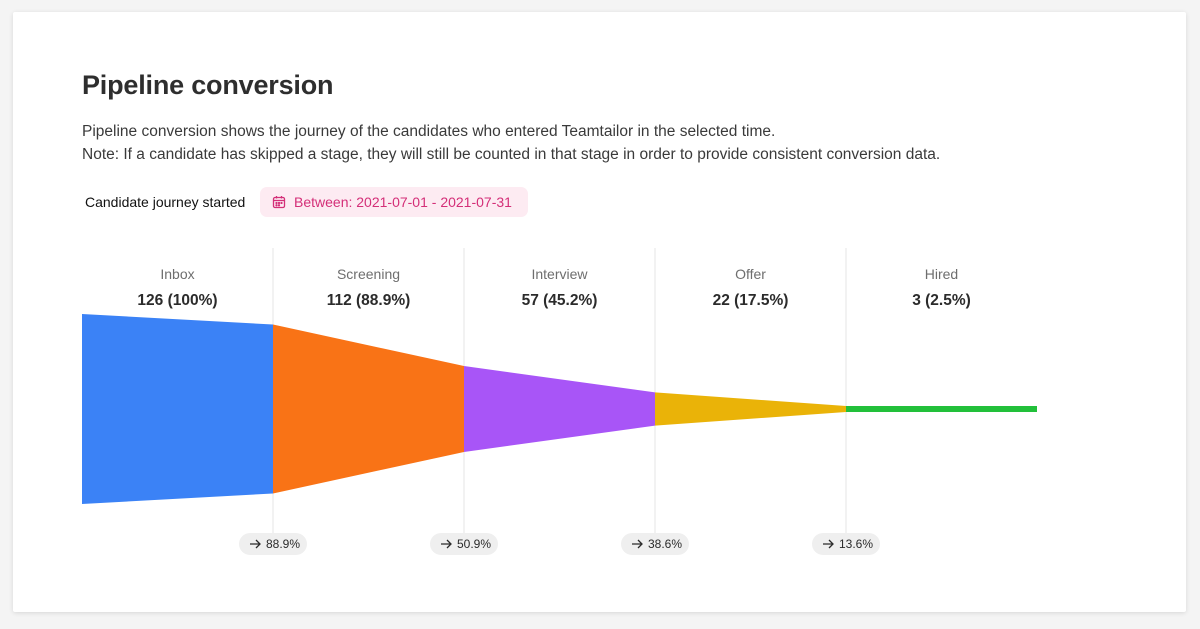 Image resolution: width=1200 pixels, height=629 pixels. I want to click on date-range-value: Between: 2021-07-01 - 2021-07-31, so click(403, 202).